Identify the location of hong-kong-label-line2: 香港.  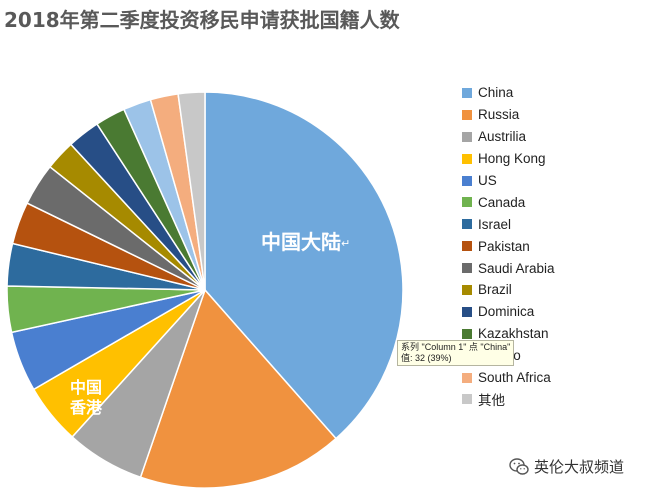
(86, 407).